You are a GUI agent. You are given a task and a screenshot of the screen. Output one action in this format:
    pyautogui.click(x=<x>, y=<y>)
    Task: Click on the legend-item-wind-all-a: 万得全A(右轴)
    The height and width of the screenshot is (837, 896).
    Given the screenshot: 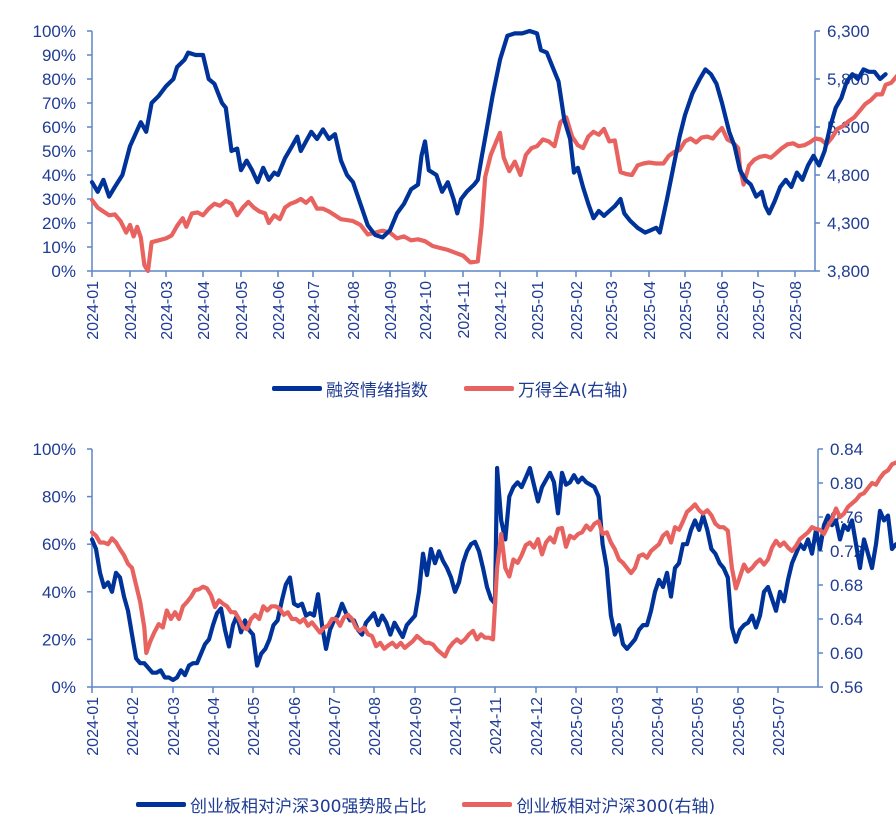 What is the action you would take?
    pyautogui.click(x=546, y=388)
    